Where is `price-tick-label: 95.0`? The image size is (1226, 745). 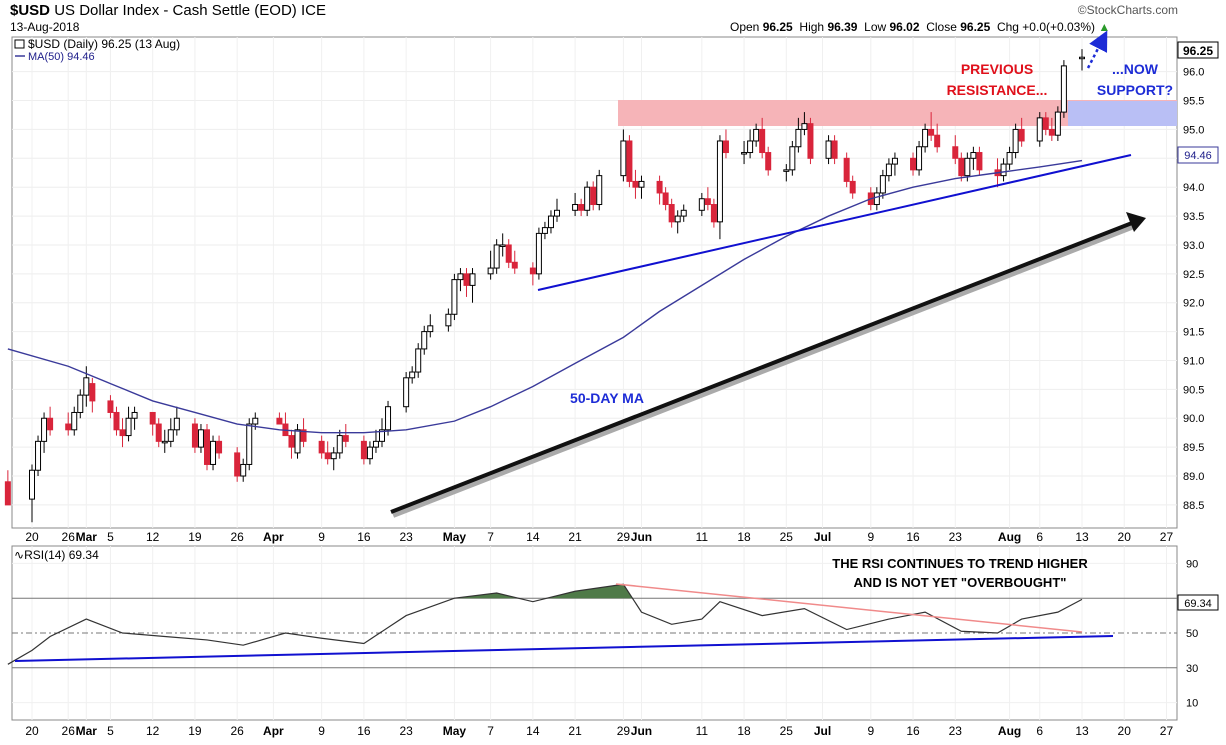
price-tick-label: 95.0 is located at coordinates (1193, 130).